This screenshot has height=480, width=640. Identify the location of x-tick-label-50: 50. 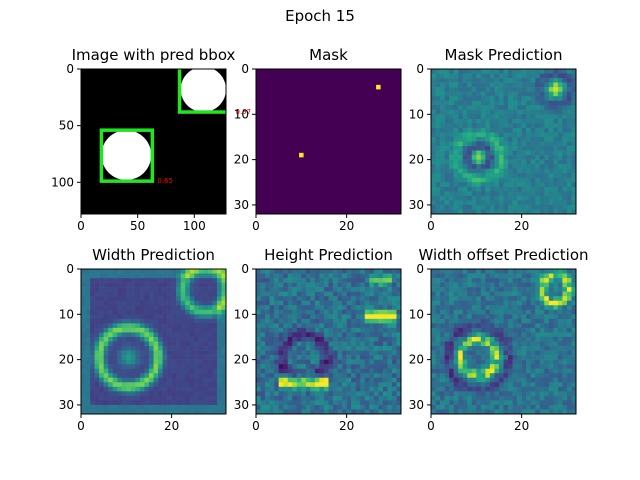
(137, 226).